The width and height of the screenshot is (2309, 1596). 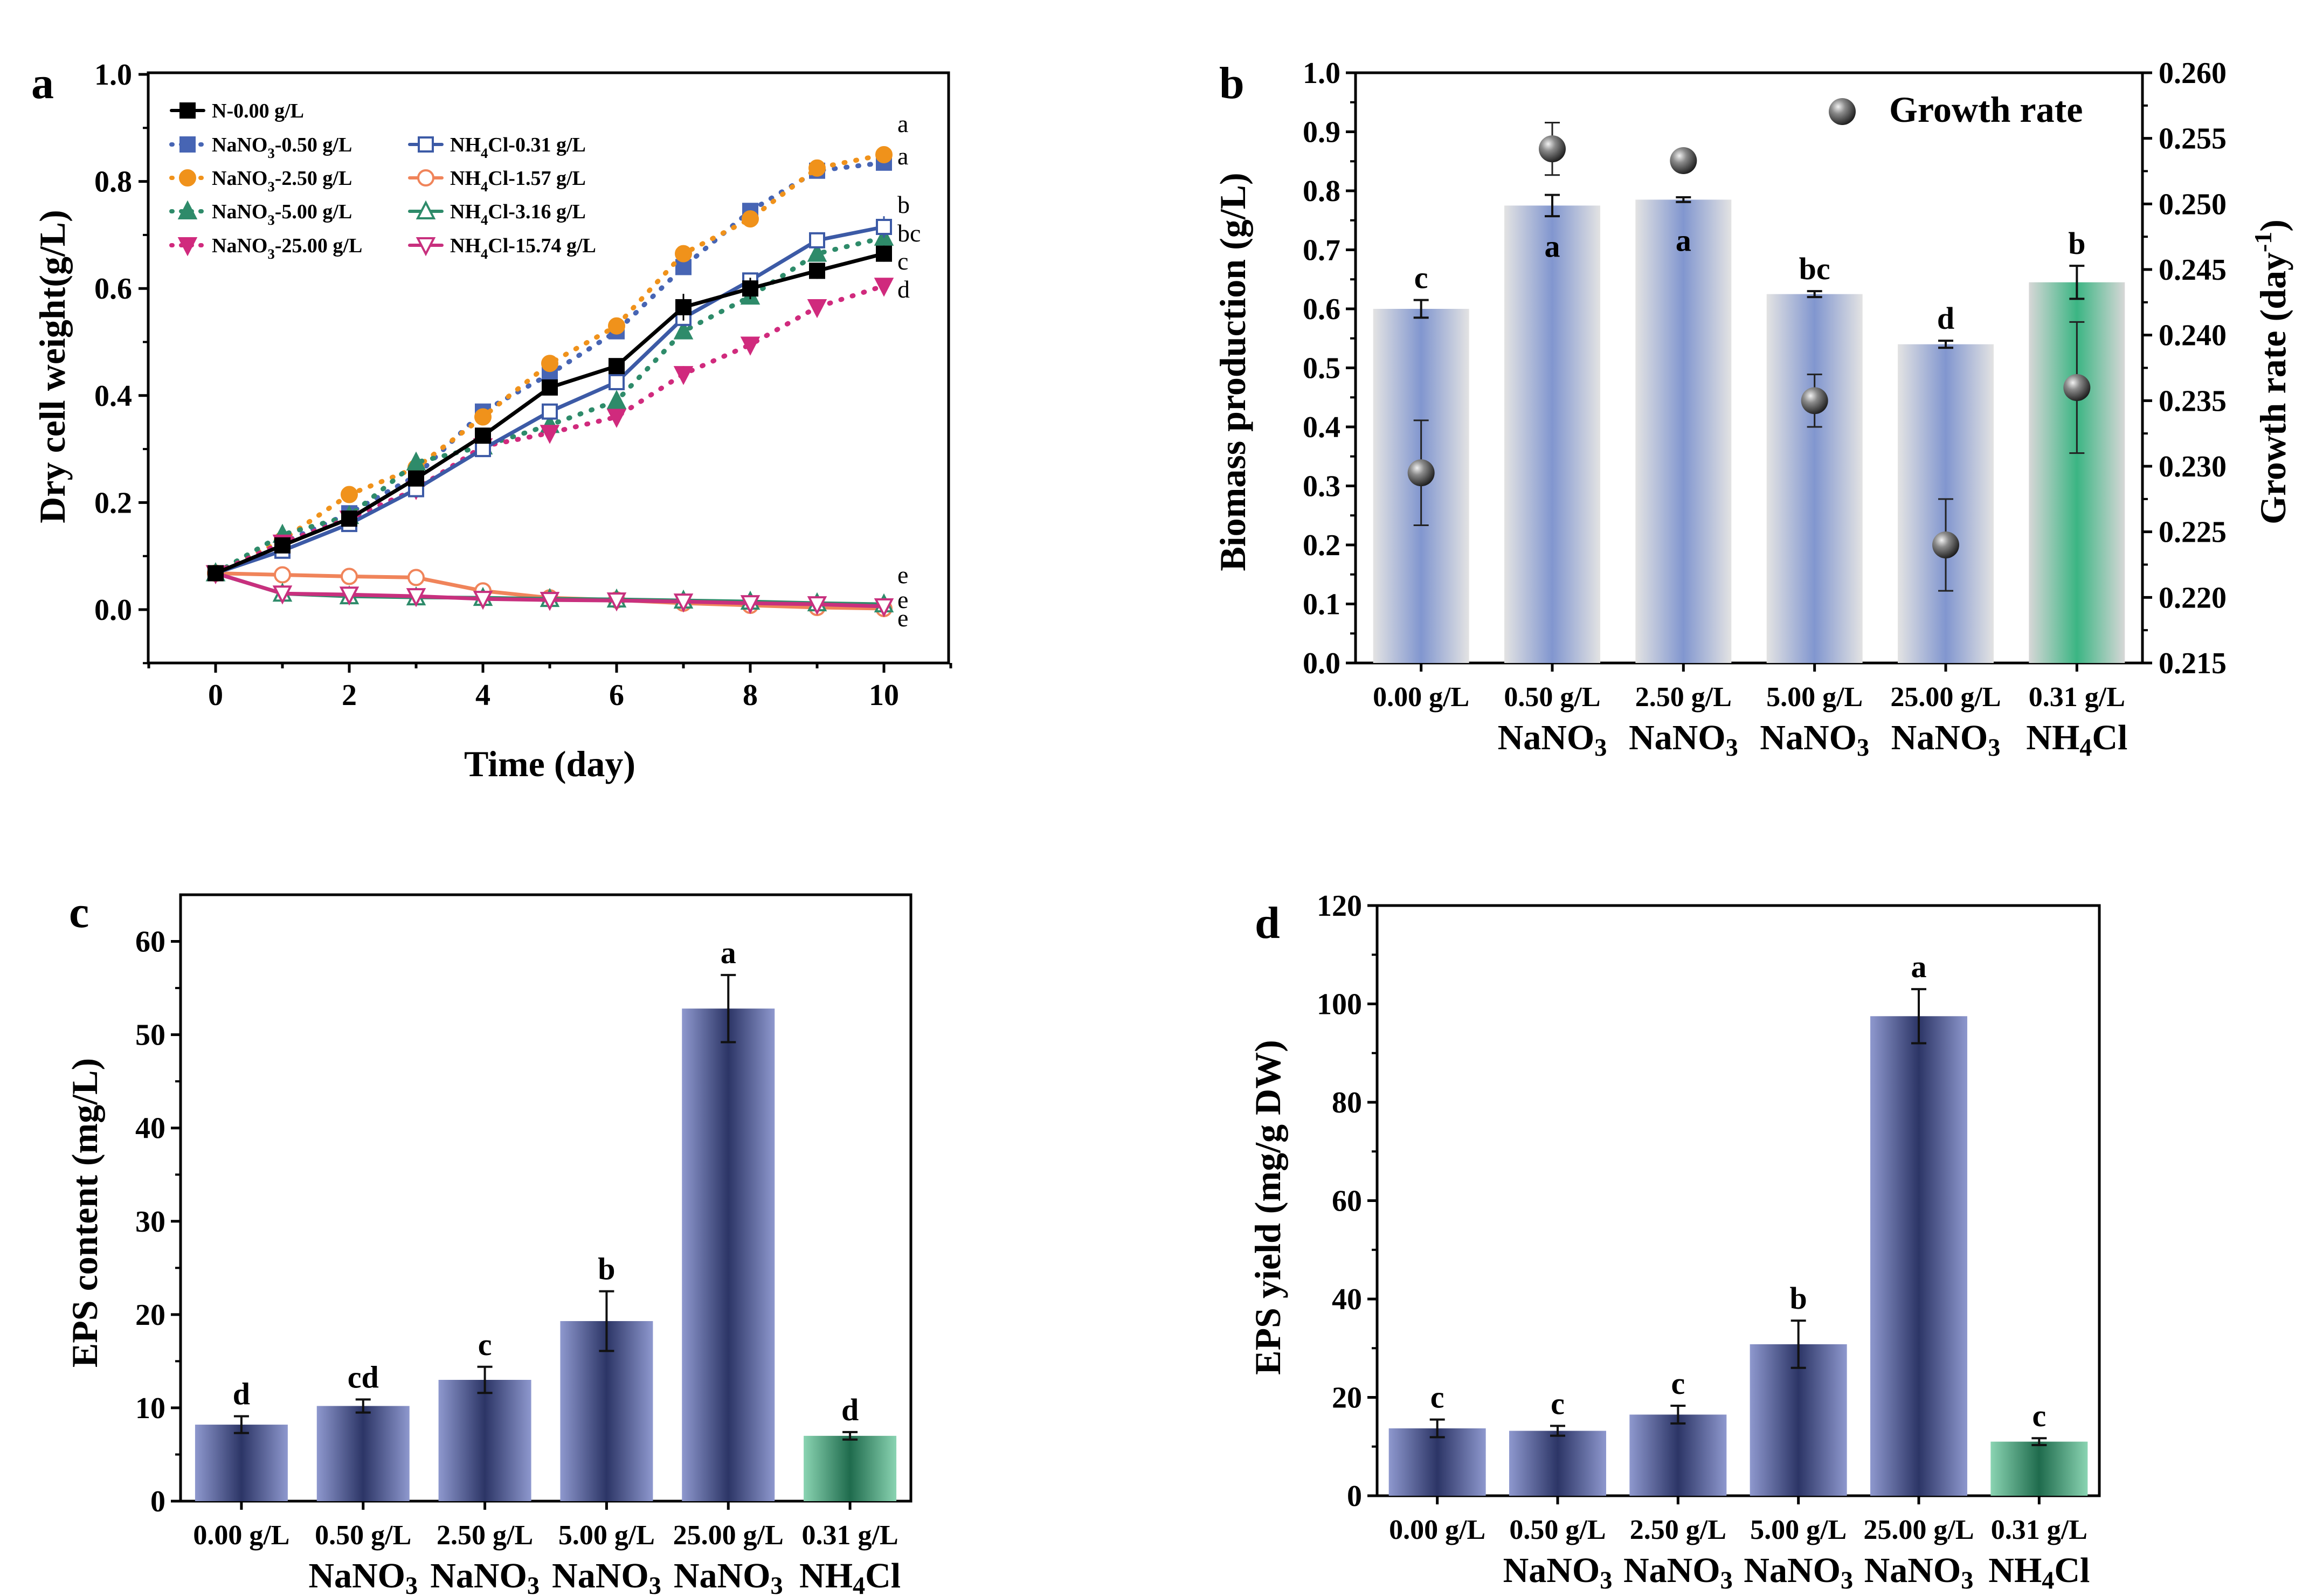 What do you see at coordinates (150, 1409) in the screenshot?
I see `chart-c-ytick-label: 10` at bounding box center [150, 1409].